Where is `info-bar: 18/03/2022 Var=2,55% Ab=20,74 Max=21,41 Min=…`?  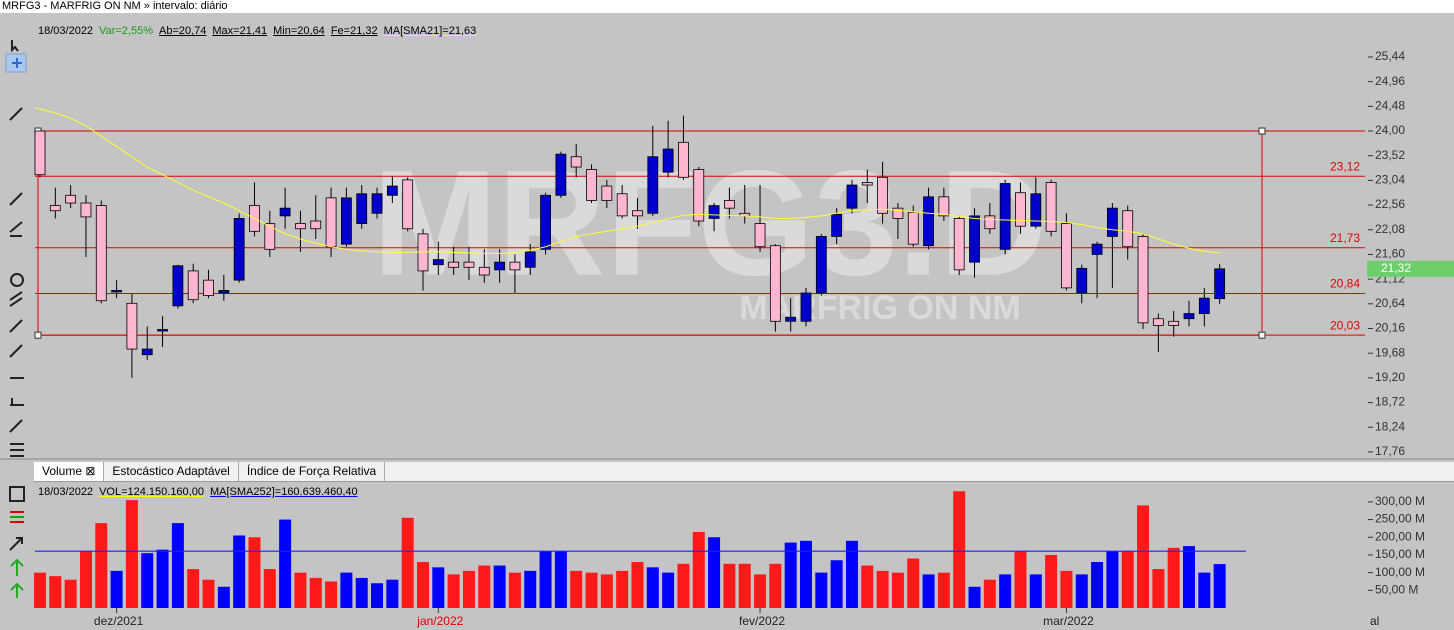 info-bar: 18/03/2022 Var=2,55% Ab=20,74 Max=21,41 Min=… is located at coordinates (260, 32).